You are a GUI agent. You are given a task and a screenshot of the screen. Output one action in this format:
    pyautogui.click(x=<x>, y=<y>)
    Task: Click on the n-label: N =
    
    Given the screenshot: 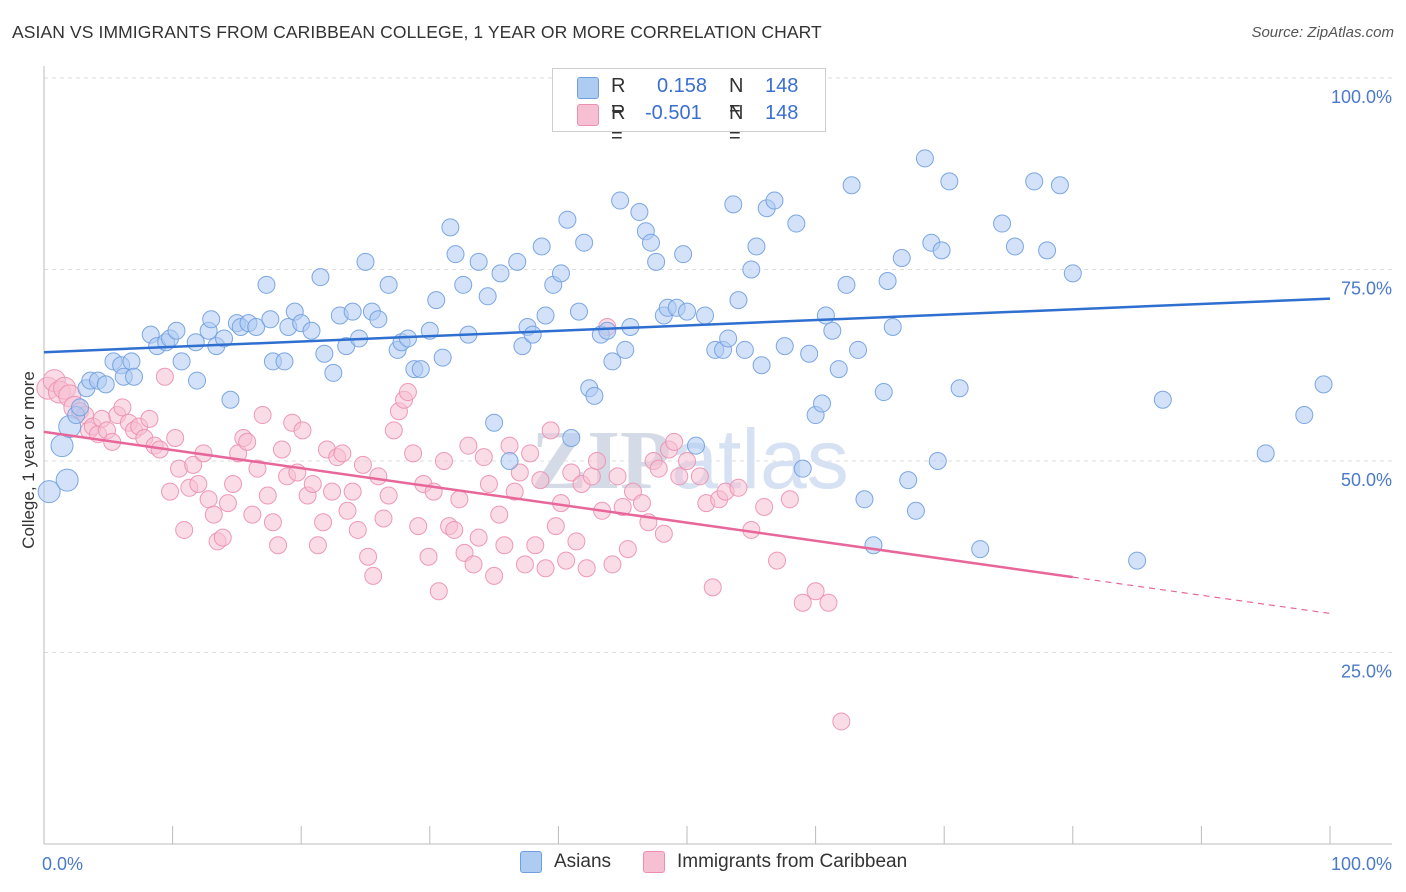 What is the action you would take?
    pyautogui.click(x=736, y=97)
    